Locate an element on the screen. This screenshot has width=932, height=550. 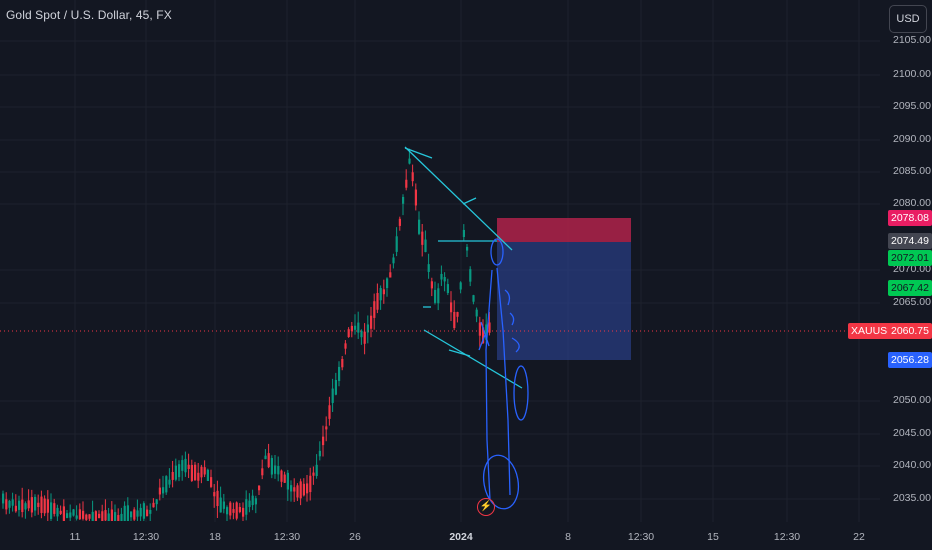
price-tick: 2090.00 is located at coordinates (912, 139).